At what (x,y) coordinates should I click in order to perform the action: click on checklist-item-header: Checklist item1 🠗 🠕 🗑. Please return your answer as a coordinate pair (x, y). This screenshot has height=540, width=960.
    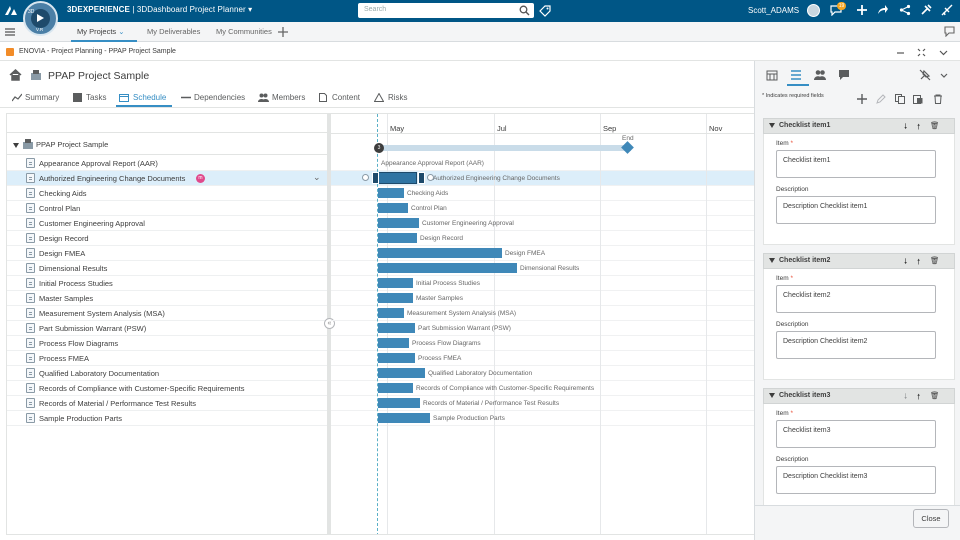
    Looking at the image, I should click on (859, 126).